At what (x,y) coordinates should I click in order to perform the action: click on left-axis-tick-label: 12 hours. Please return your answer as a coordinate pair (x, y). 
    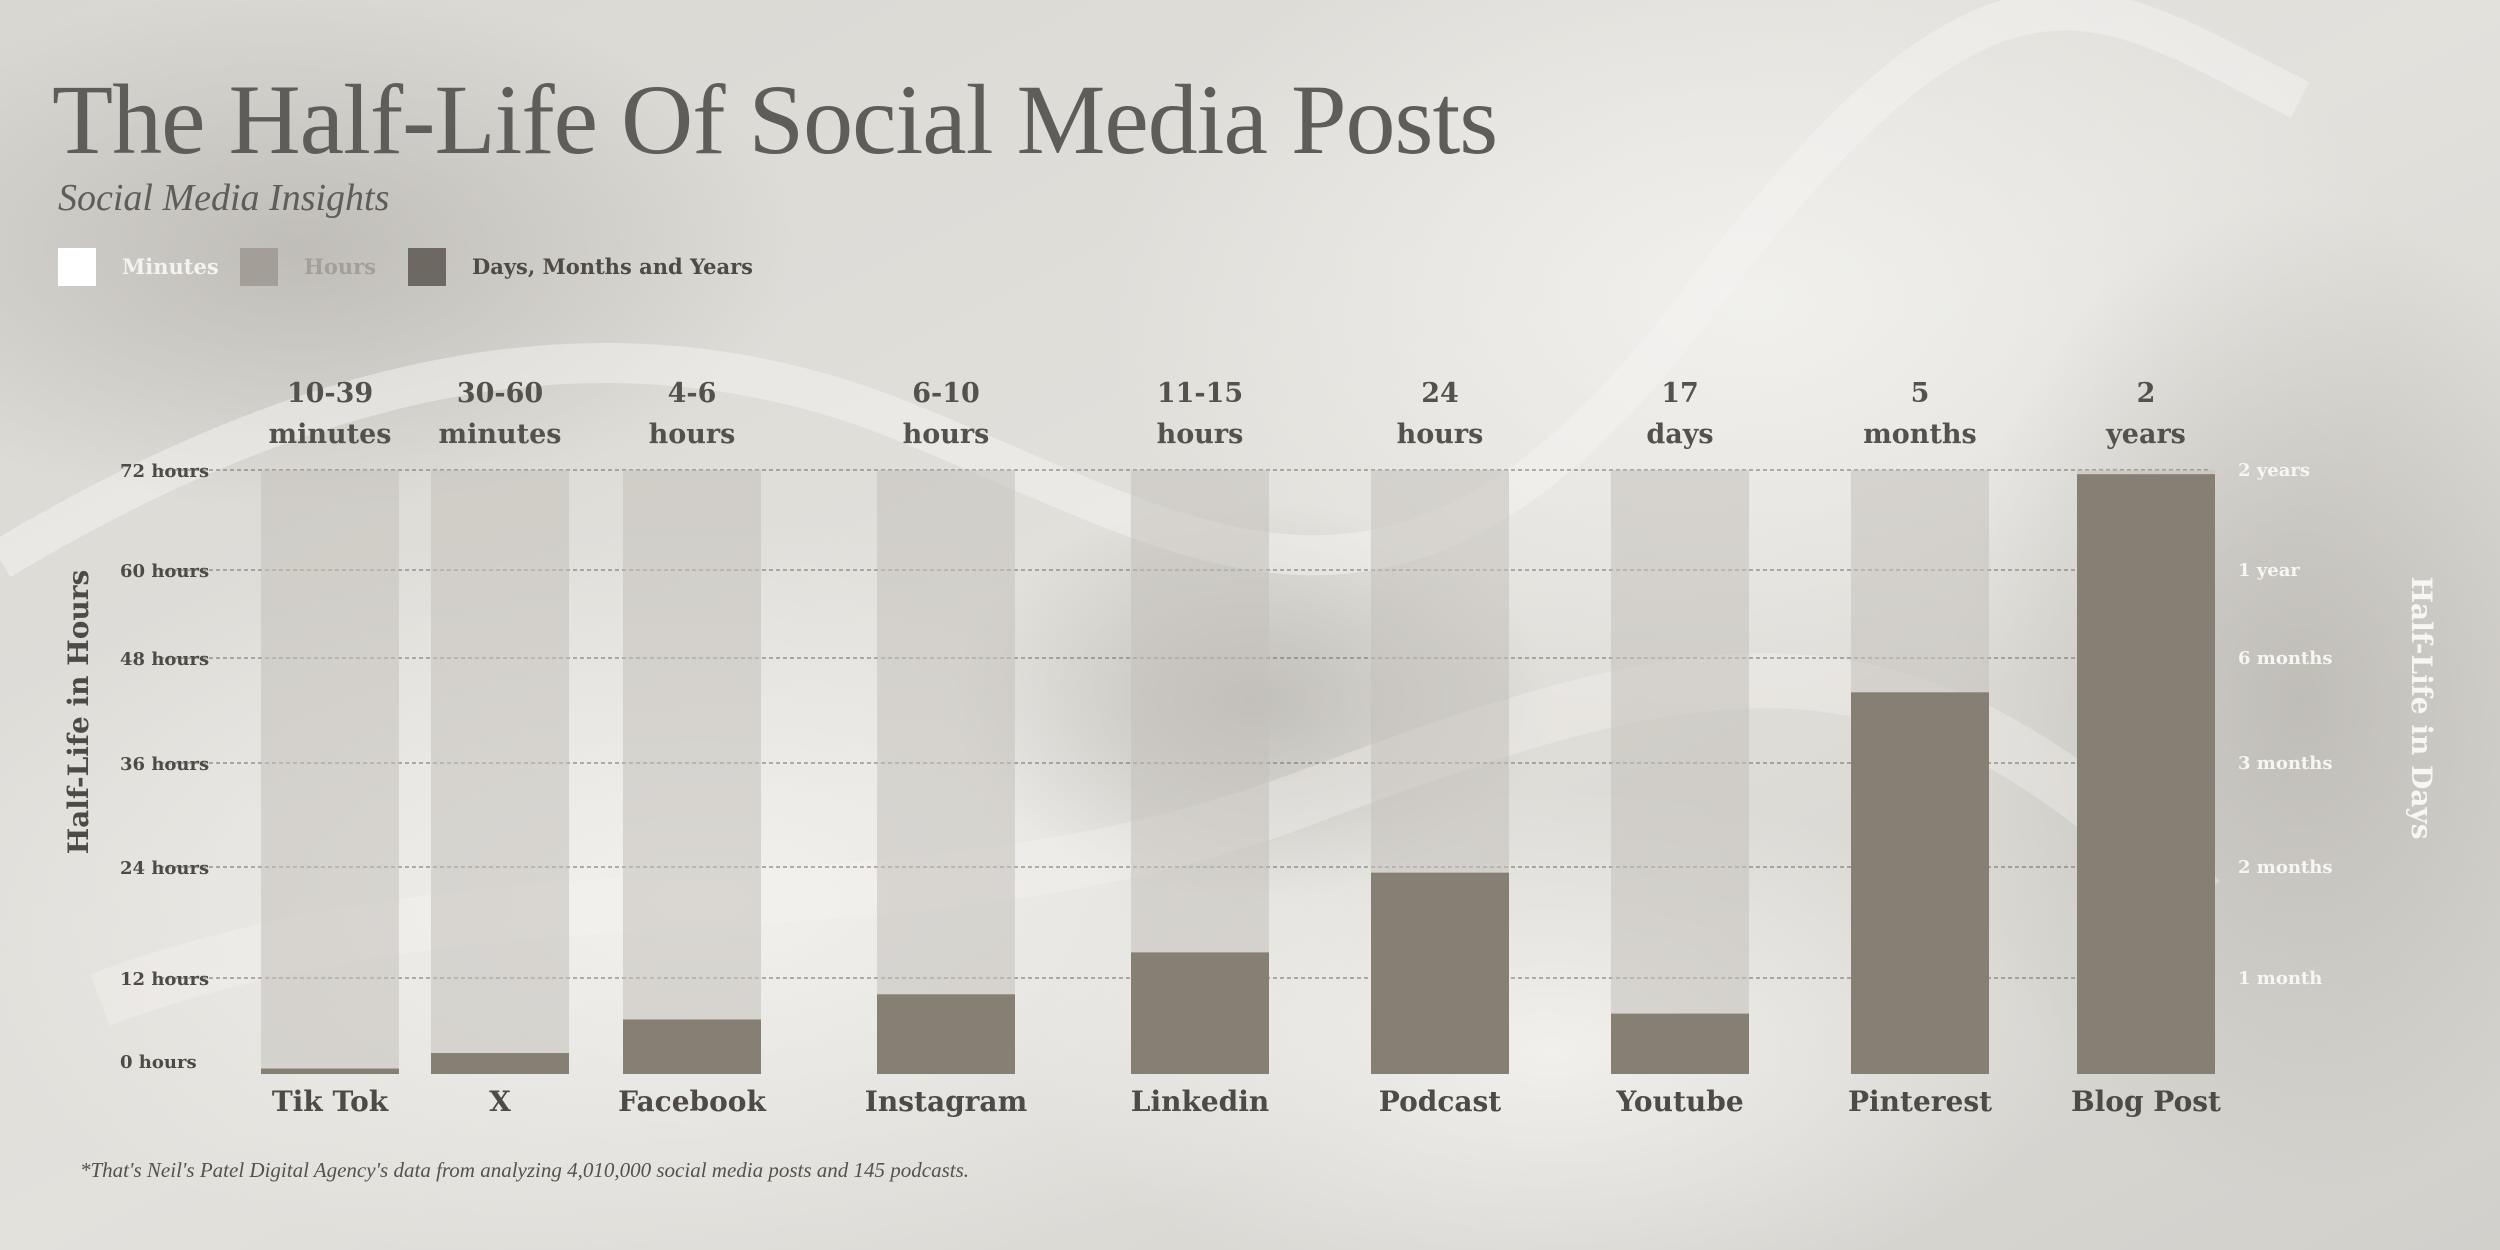
    Looking at the image, I should click on (164, 979).